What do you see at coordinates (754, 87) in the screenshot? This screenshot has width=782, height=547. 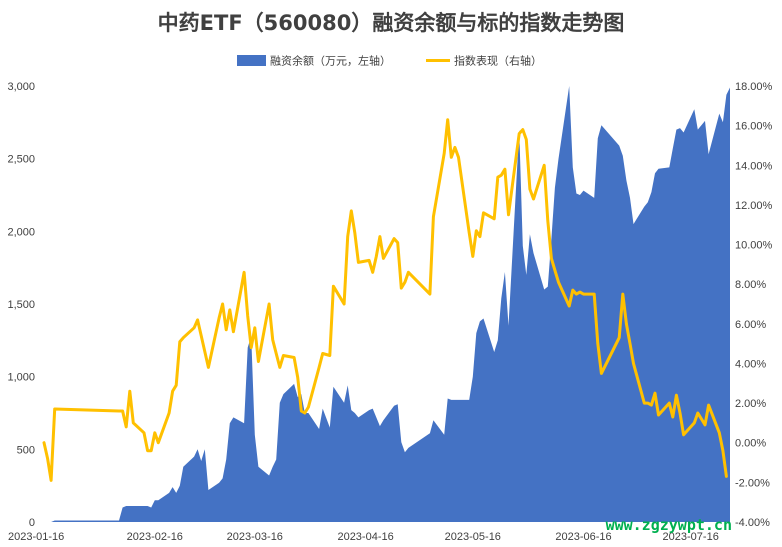 I see `y-right-tick-label: 18.00%` at bounding box center [754, 87].